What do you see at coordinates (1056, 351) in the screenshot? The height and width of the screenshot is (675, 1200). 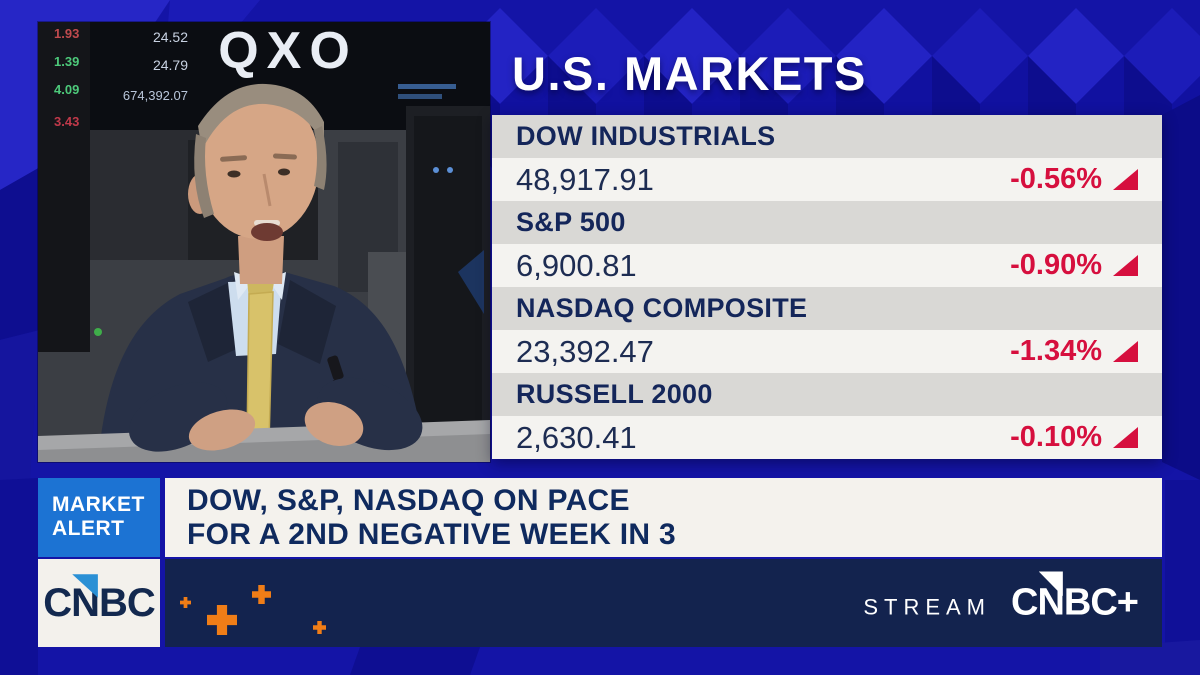 I see `index-change: -1.34%` at bounding box center [1056, 351].